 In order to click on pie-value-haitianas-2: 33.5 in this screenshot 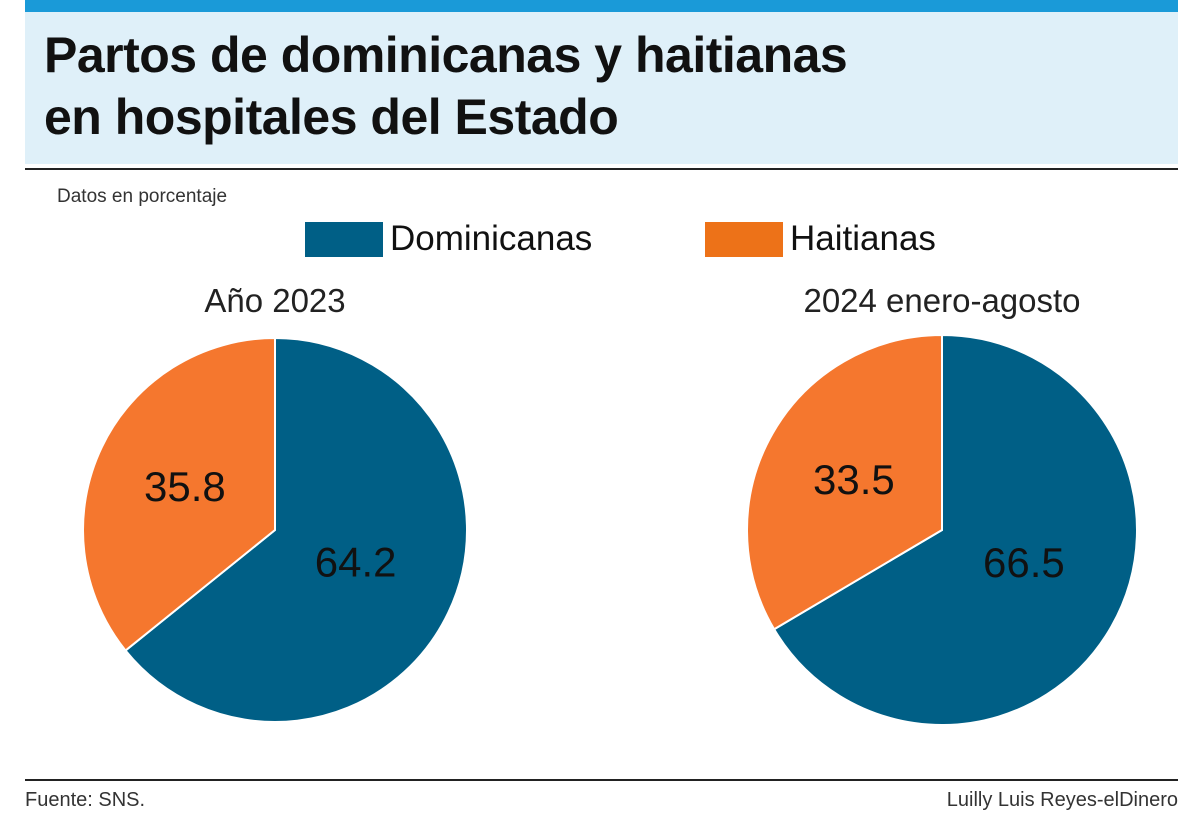, I will do `click(854, 479)`.